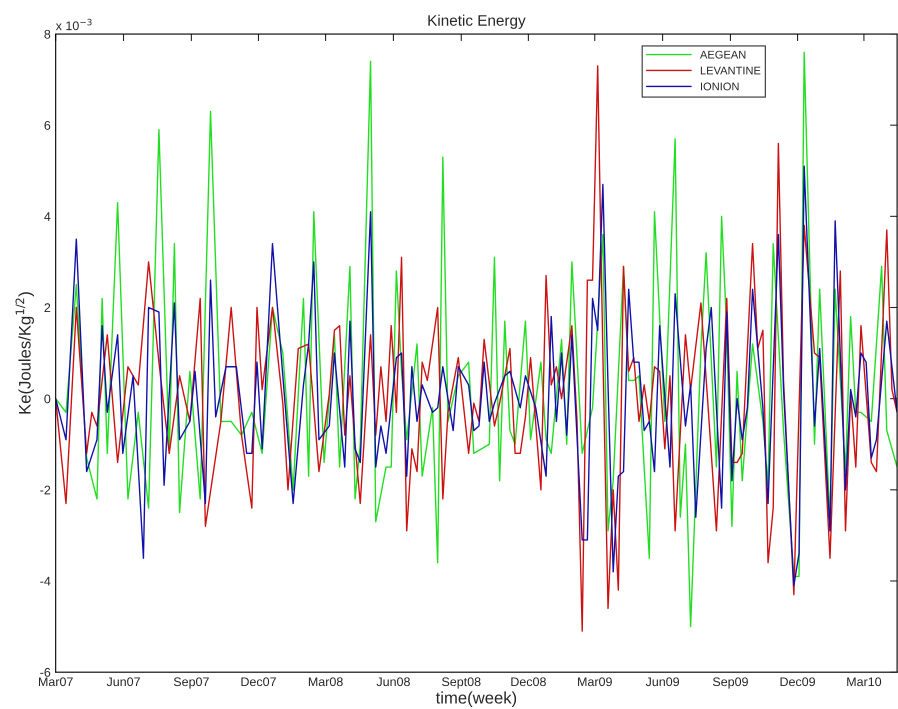 The width and height of the screenshot is (898, 709). I want to click on y-tick-label: 6, so click(47, 125).